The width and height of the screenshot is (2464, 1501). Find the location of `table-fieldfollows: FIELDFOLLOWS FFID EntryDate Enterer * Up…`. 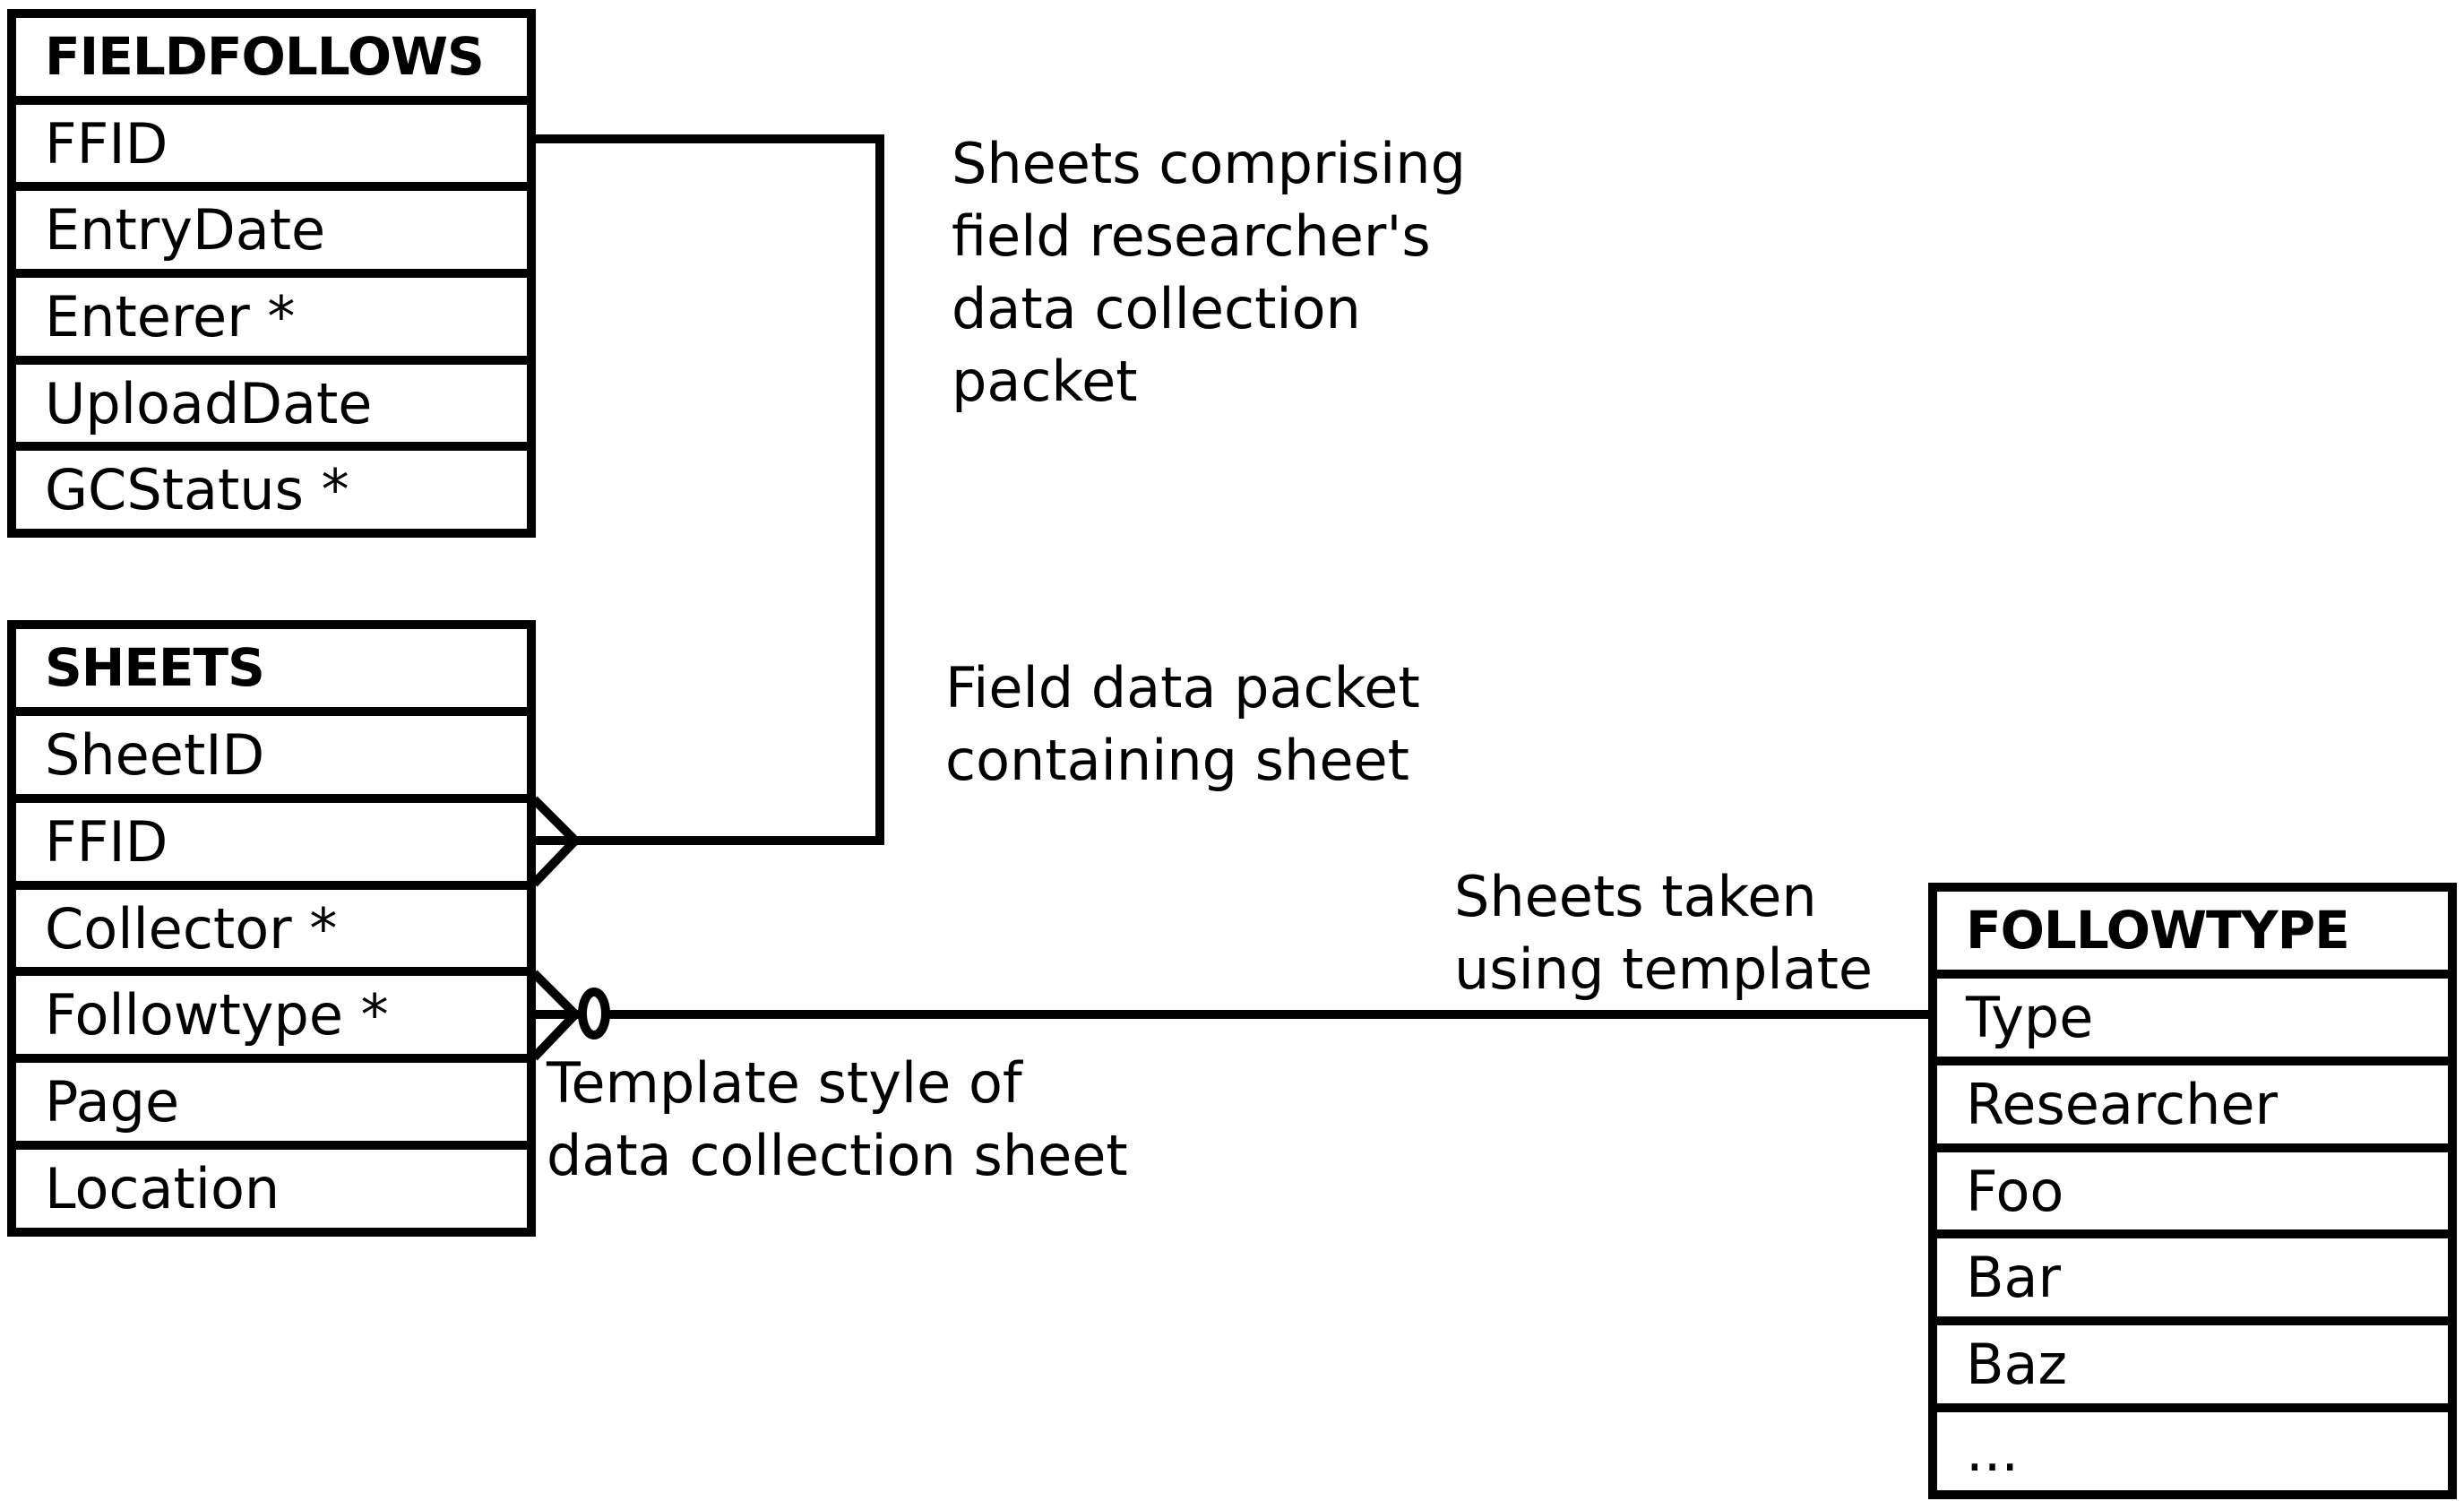

table-fieldfollows: FIELDFOLLOWS FFID EntryDate Enterer * Up… is located at coordinates (272, 273).